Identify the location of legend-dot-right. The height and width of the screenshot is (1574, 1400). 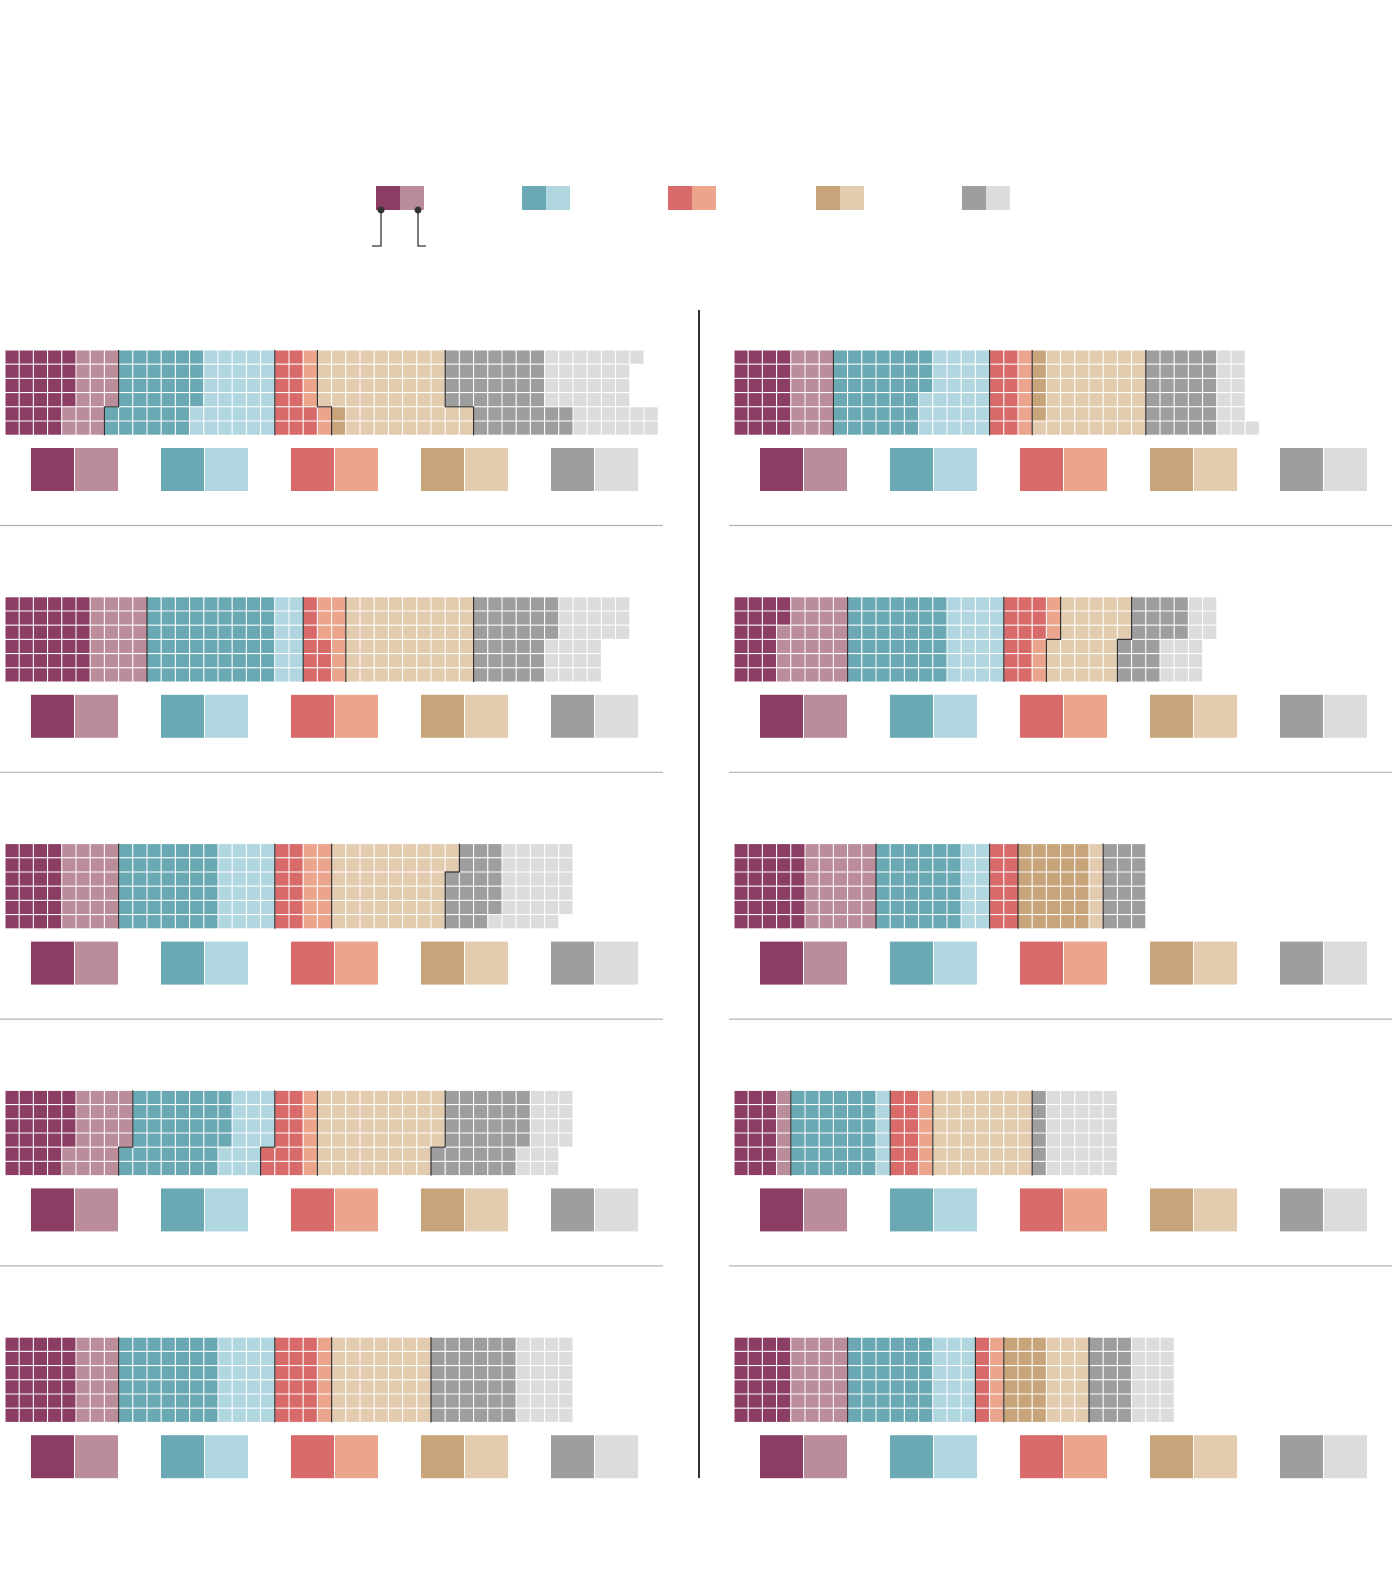
(418, 210).